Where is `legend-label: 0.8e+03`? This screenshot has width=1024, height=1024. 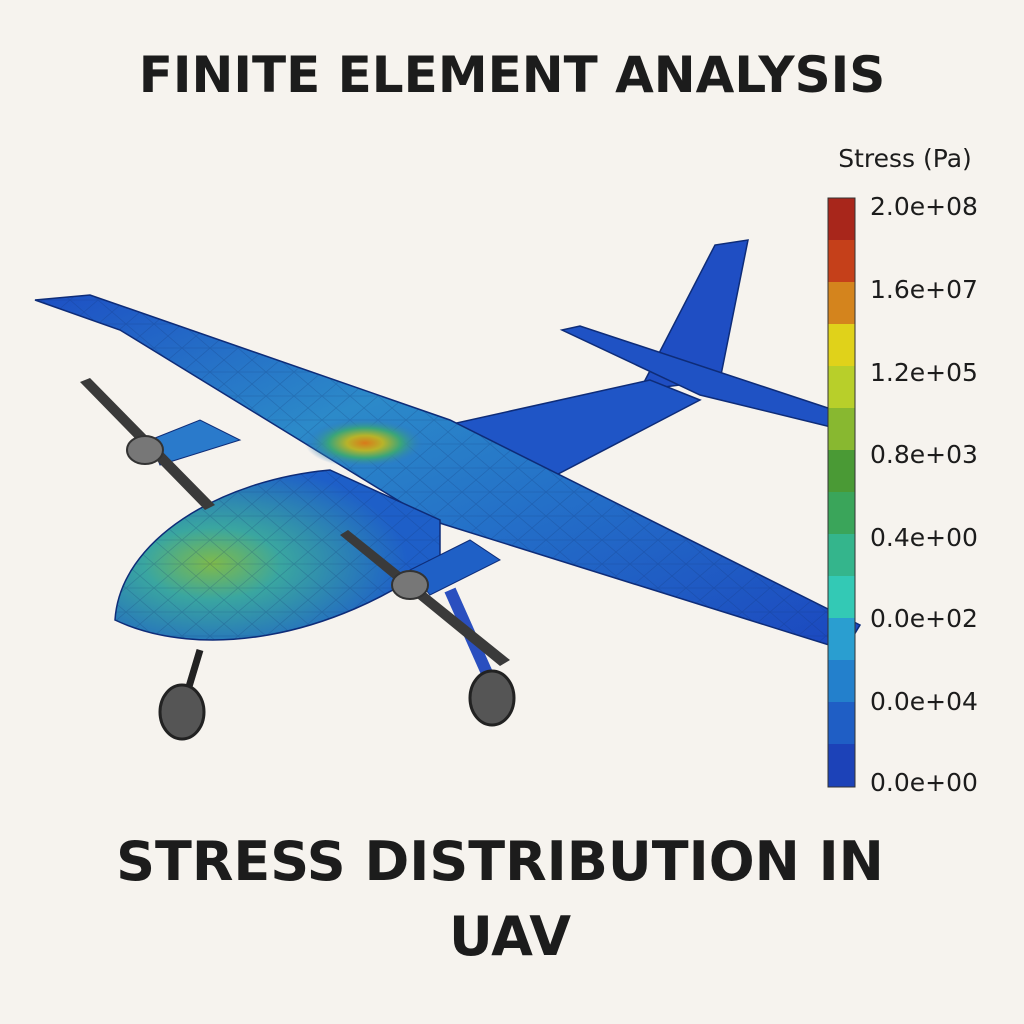 legend-label: 0.8e+03 is located at coordinates (924, 454).